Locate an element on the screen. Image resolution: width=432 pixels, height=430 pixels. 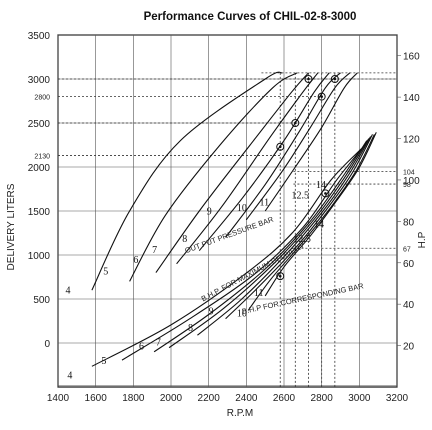
y-special-tick-label: 2130 is located at coordinates (42, 157).